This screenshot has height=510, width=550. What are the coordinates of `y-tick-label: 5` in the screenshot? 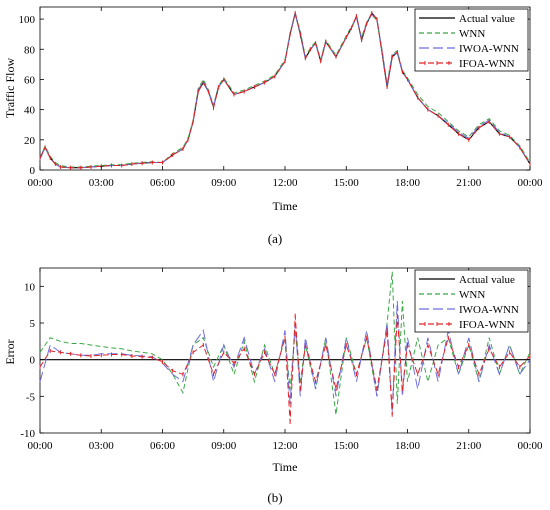 It's located at (33, 324).